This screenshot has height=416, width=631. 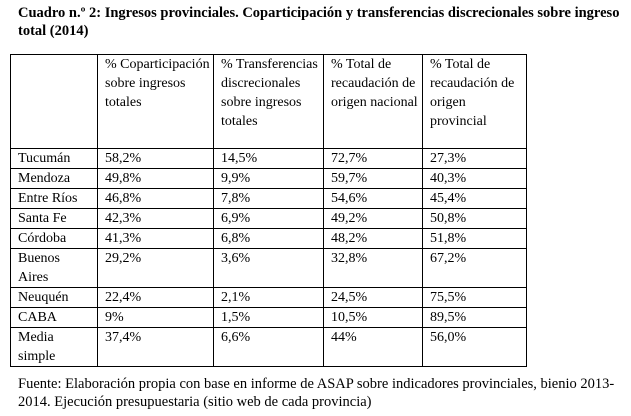 What do you see at coordinates (373, 268) in the screenshot?
I see `value-cell: 32,8%` at bounding box center [373, 268].